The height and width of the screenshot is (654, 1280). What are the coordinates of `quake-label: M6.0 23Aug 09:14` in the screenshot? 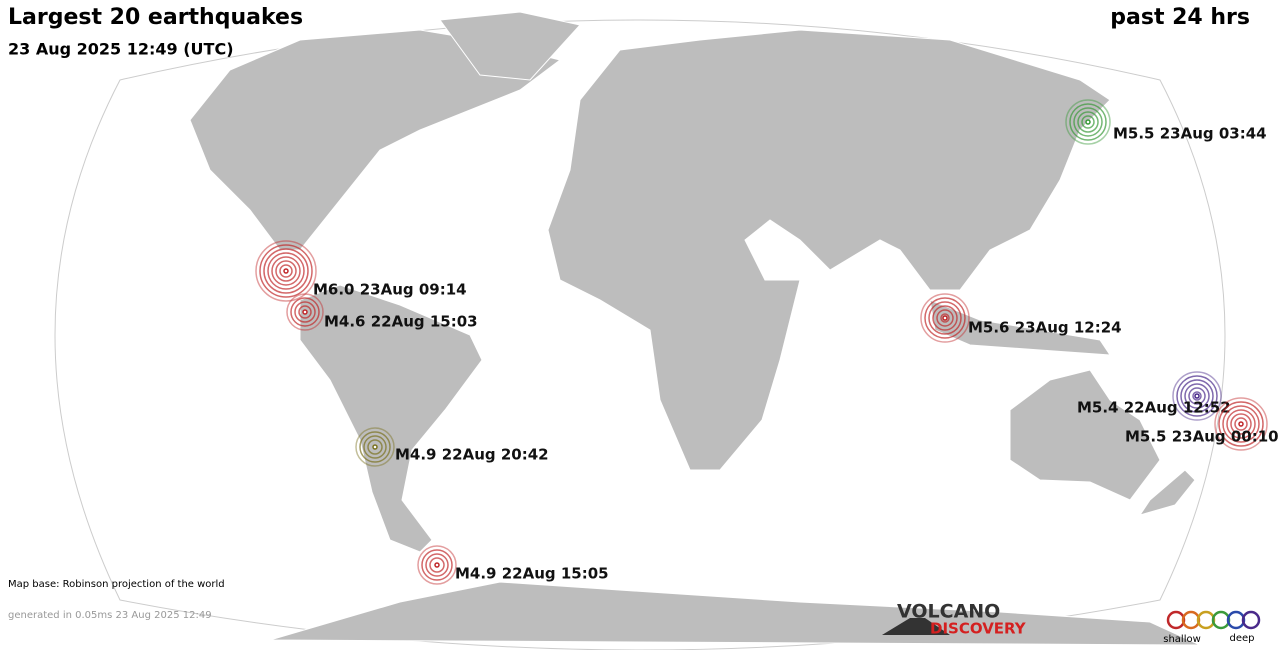 It's located at (390, 290).